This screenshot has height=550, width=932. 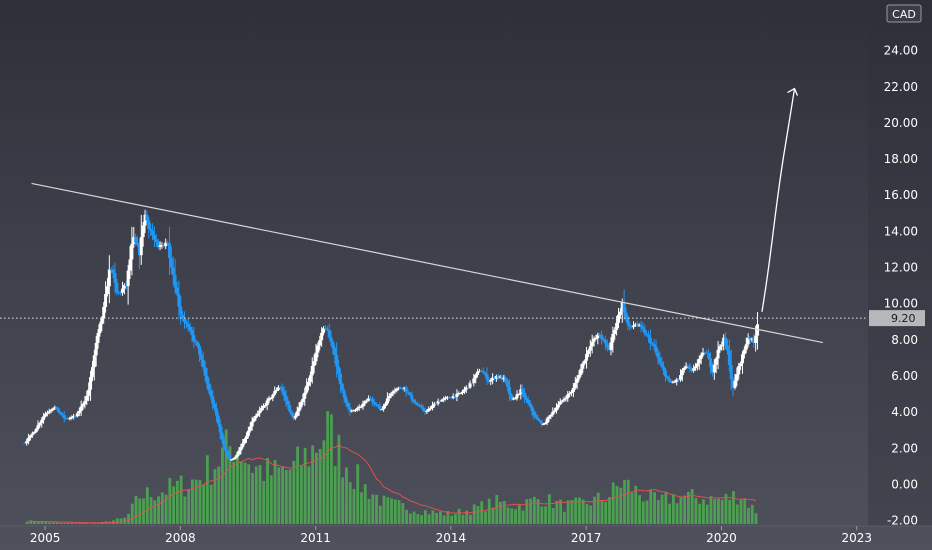 I want to click on projection-arrow-head, so click(x=793, y=91).